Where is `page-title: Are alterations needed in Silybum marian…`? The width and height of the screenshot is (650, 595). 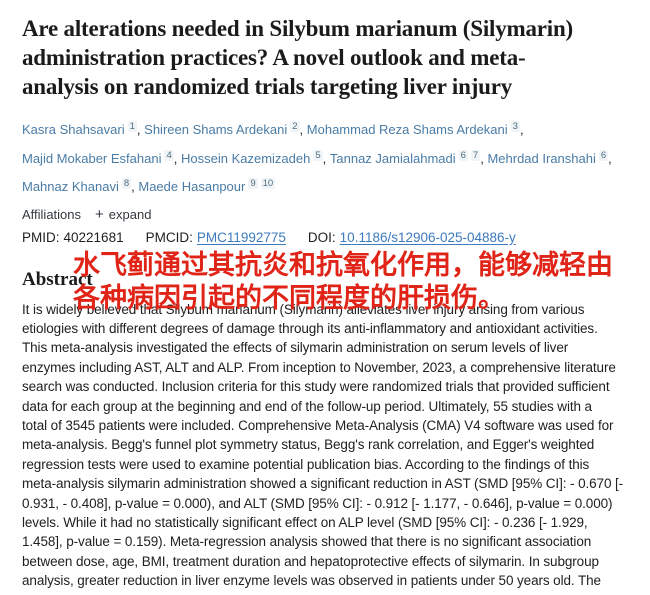 page-title: Are alterations needed in Silybum marian… is located at coordinates (298, 57).